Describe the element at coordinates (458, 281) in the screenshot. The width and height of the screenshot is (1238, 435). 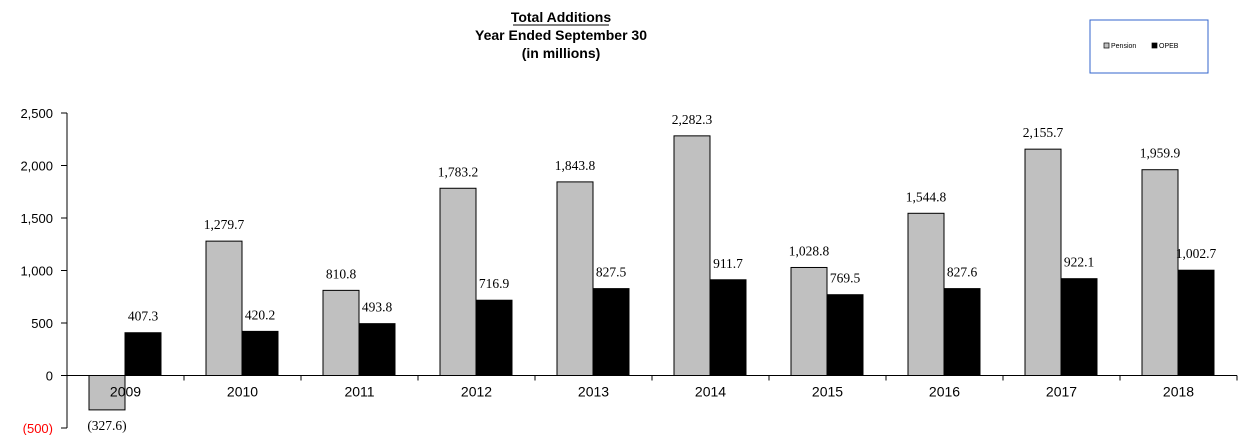
I see `bar-pension-2012` at that location.